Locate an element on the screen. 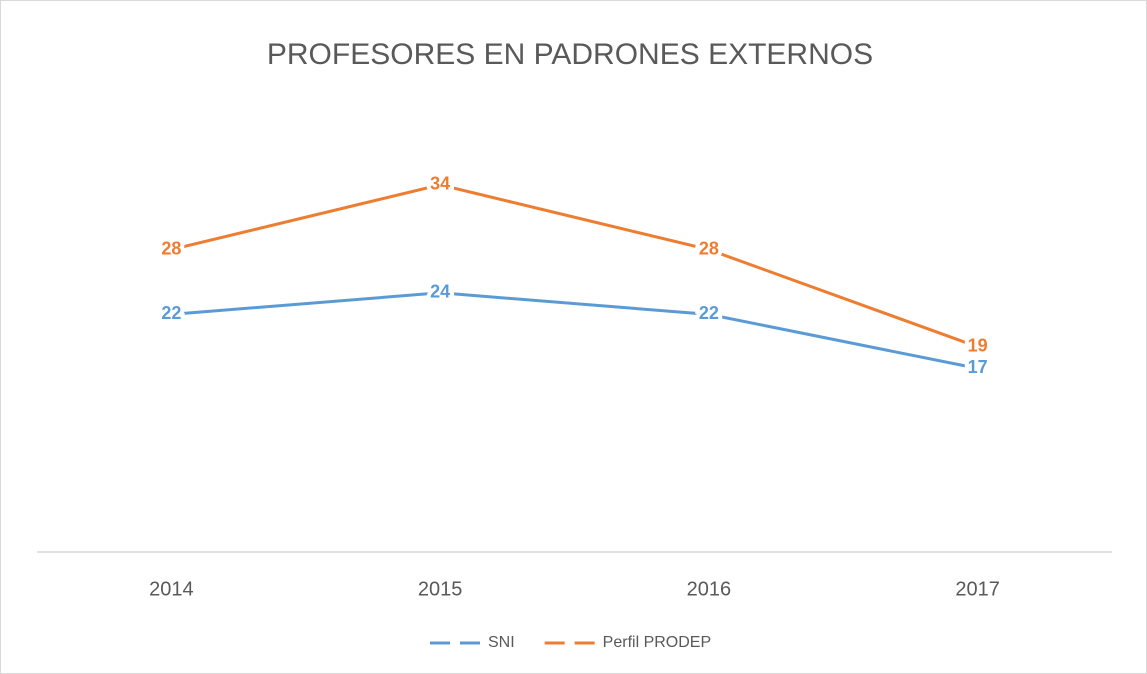  data-label: 19 is located at coordinates (978, 346).